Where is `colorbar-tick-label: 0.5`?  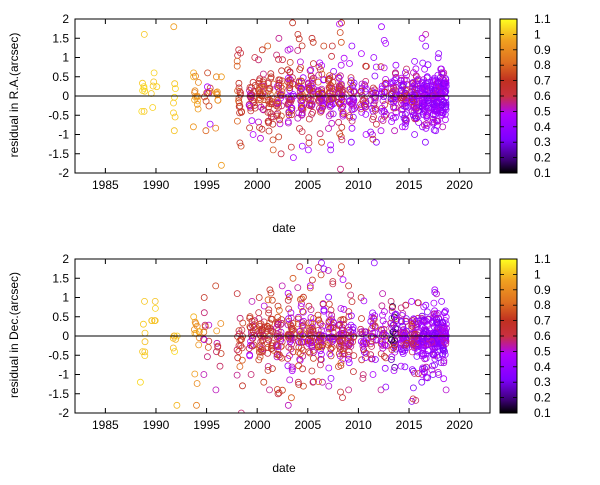
colorbar-tick-label: 0.5 is located at coordinates (542, 111).